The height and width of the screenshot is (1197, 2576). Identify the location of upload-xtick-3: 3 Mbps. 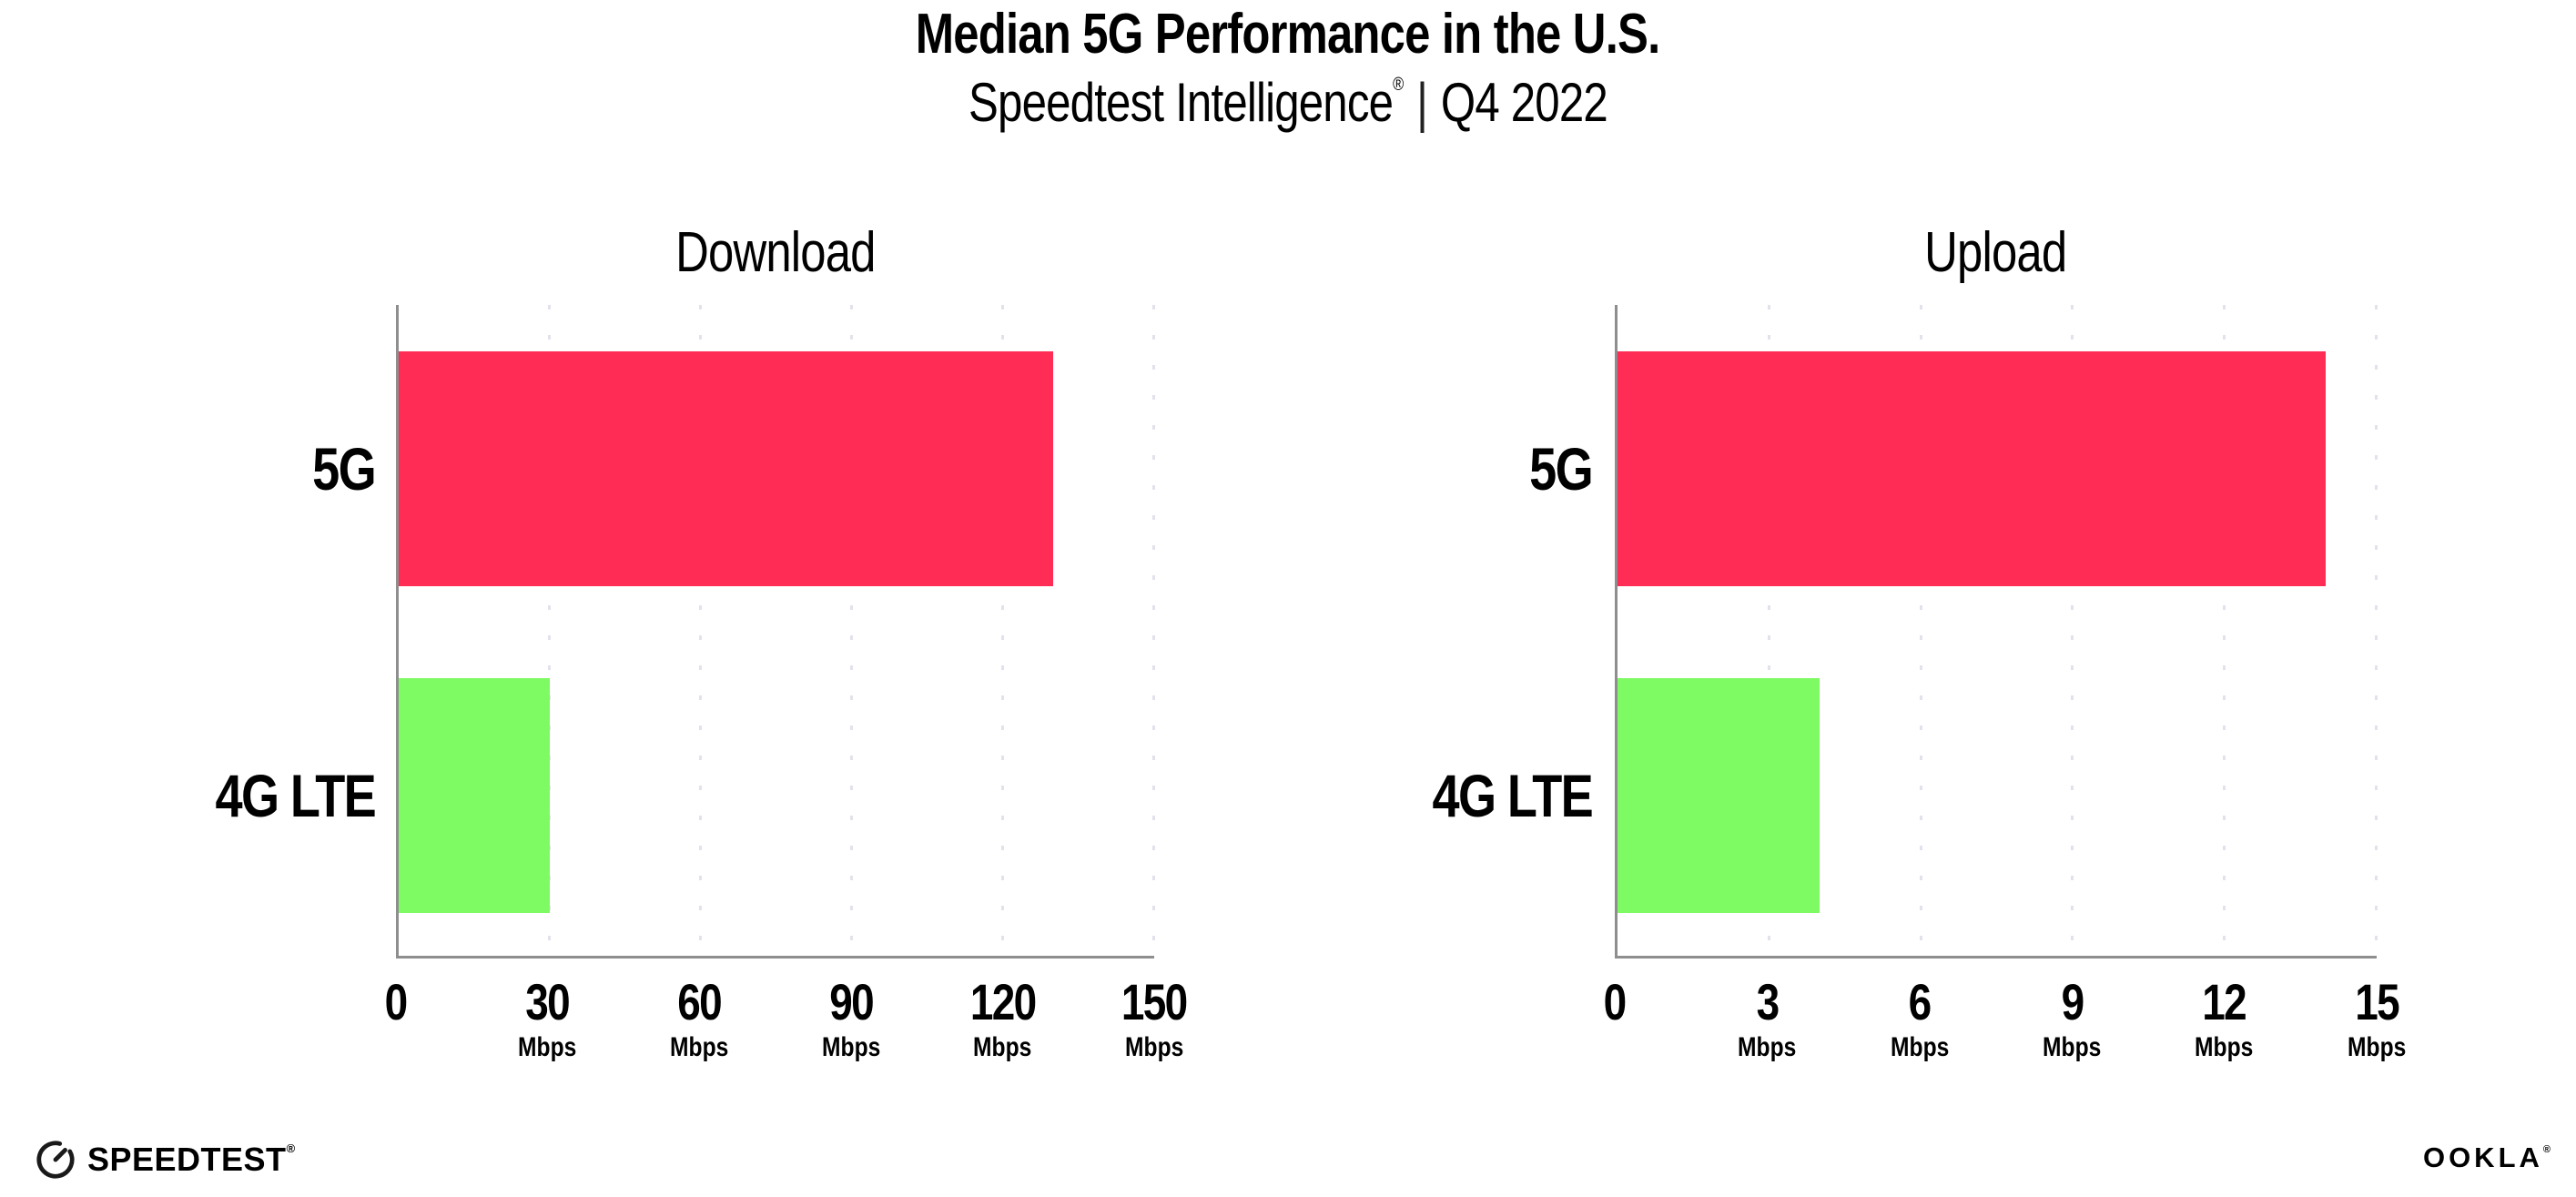
(1767, 1020).